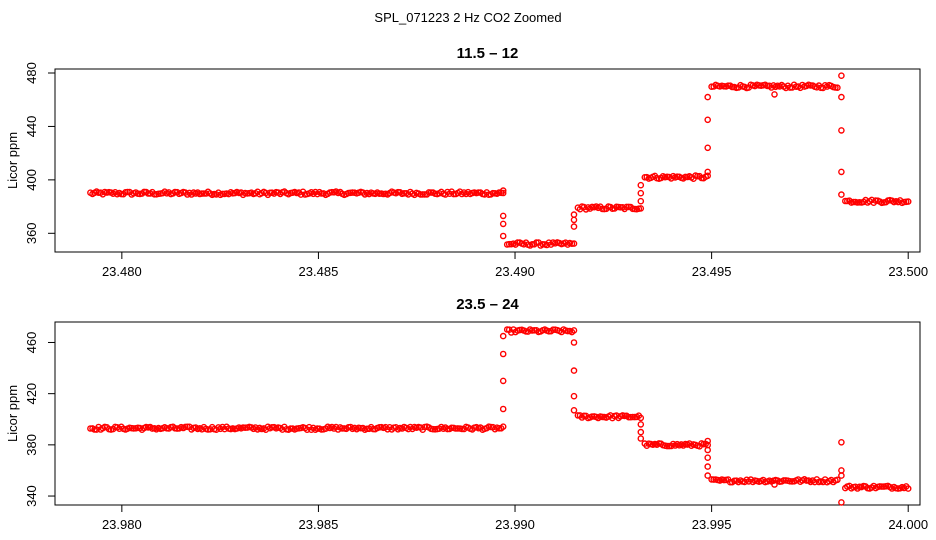 The width and height of the screenshot is (936, 540). What do you see at coordinates (31, 445) in the screenshot?
I see `y-tick-label: 380` at bounding box center [31, 445].